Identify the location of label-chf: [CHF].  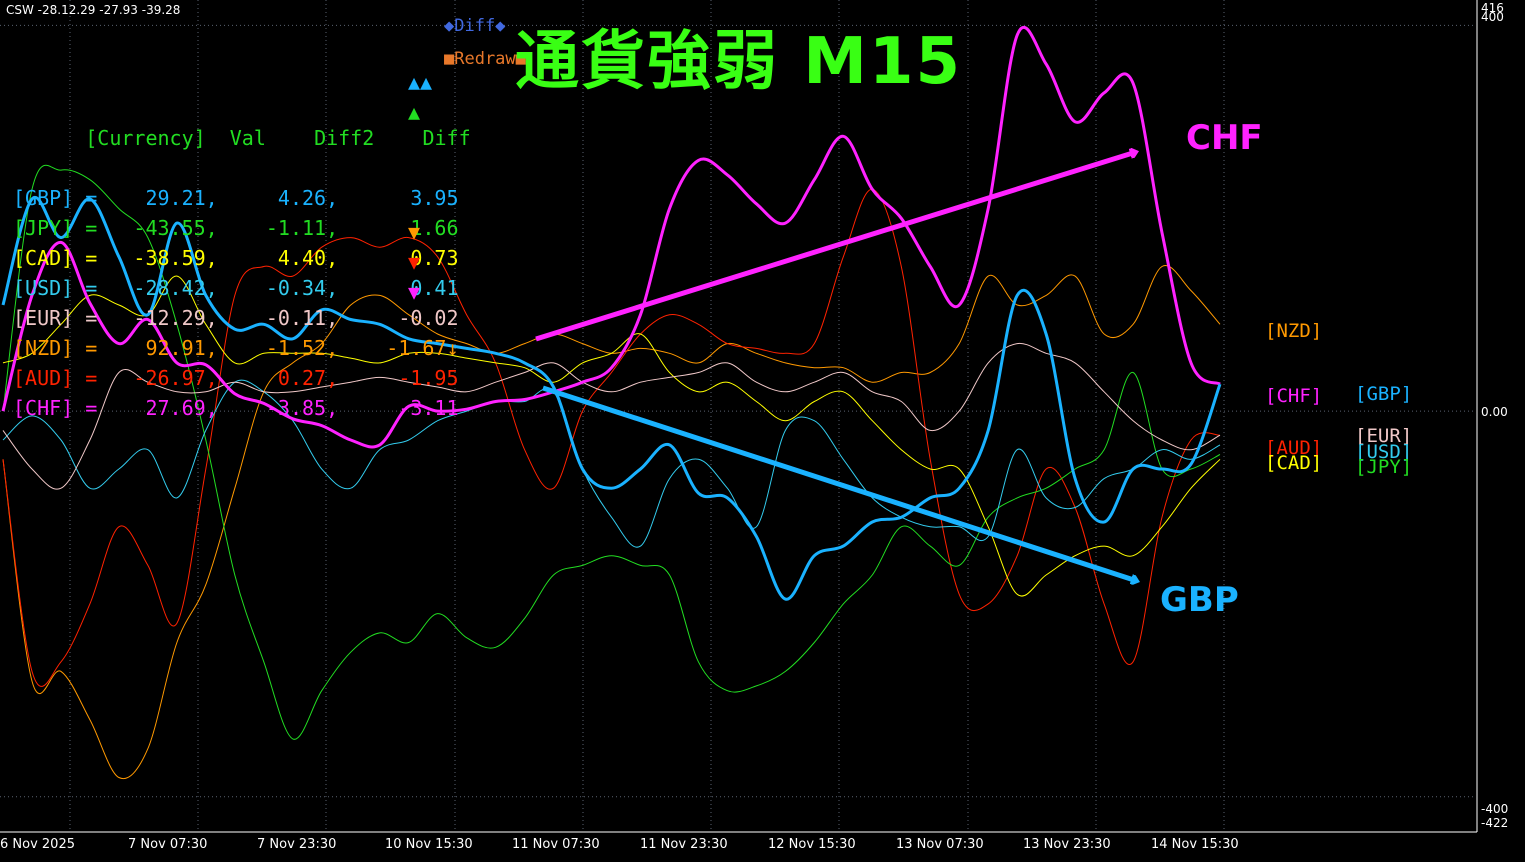
(1294, 396).